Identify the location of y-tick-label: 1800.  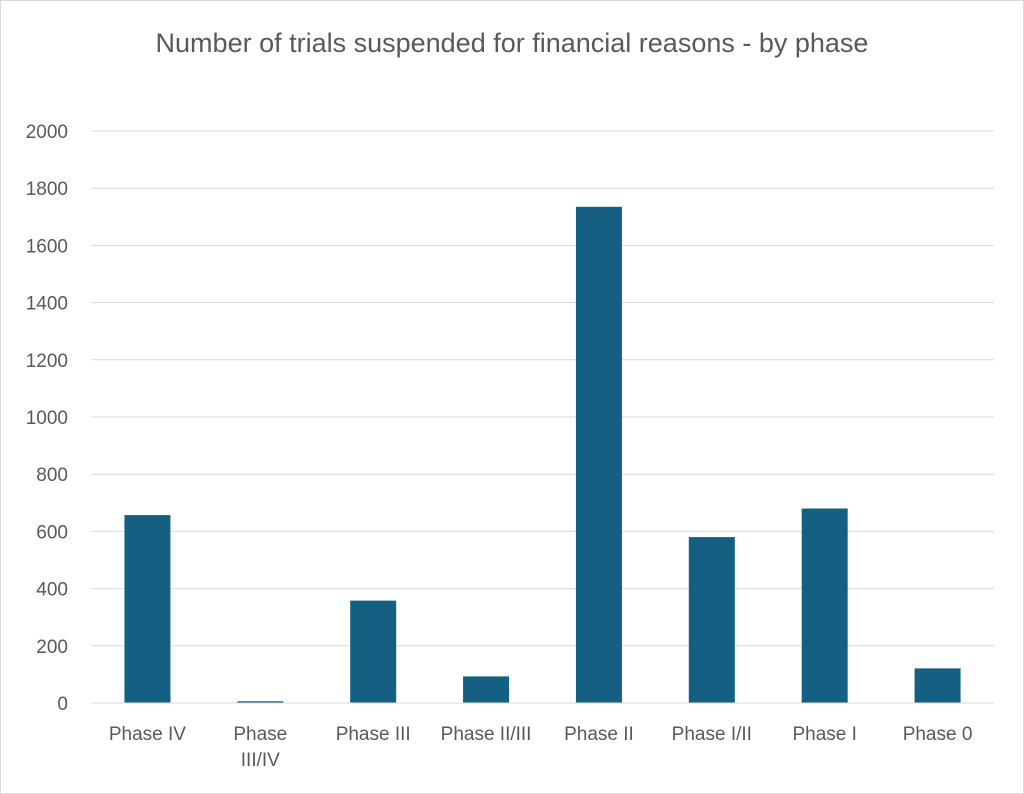
(47, 189).